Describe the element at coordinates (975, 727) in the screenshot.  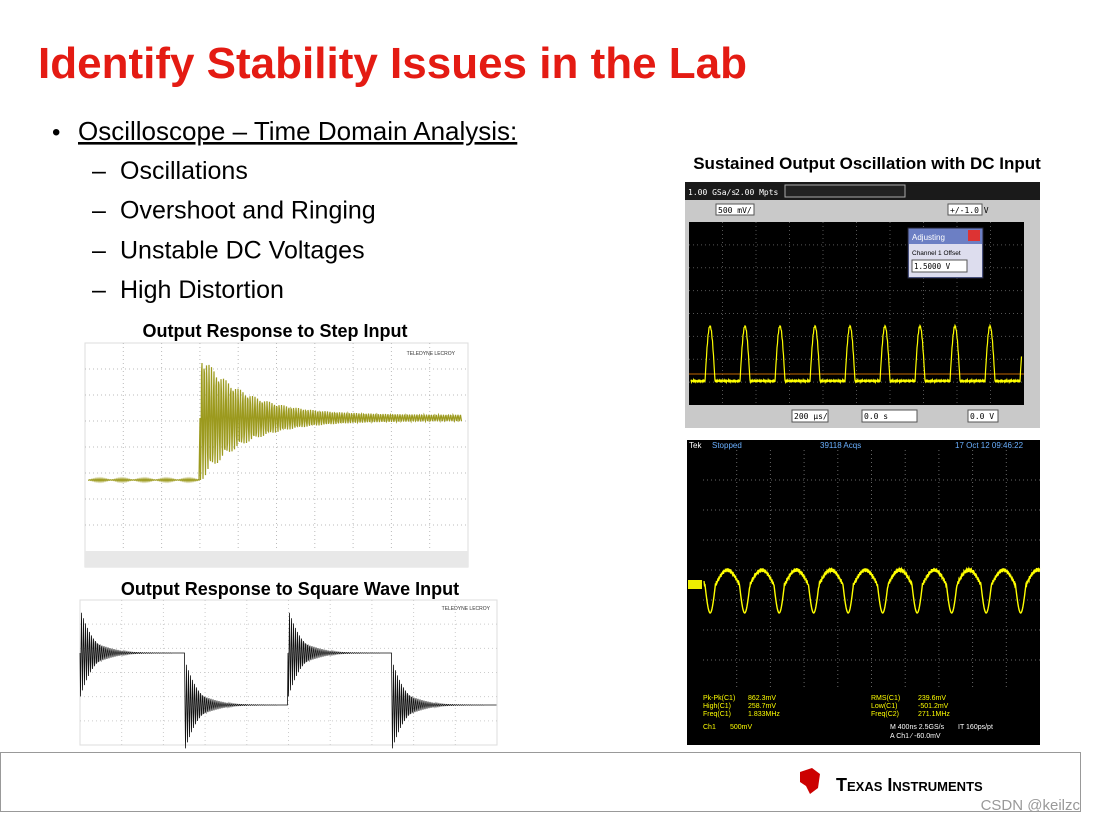
I see `scope-text: IT 160ps/pt` at that location.